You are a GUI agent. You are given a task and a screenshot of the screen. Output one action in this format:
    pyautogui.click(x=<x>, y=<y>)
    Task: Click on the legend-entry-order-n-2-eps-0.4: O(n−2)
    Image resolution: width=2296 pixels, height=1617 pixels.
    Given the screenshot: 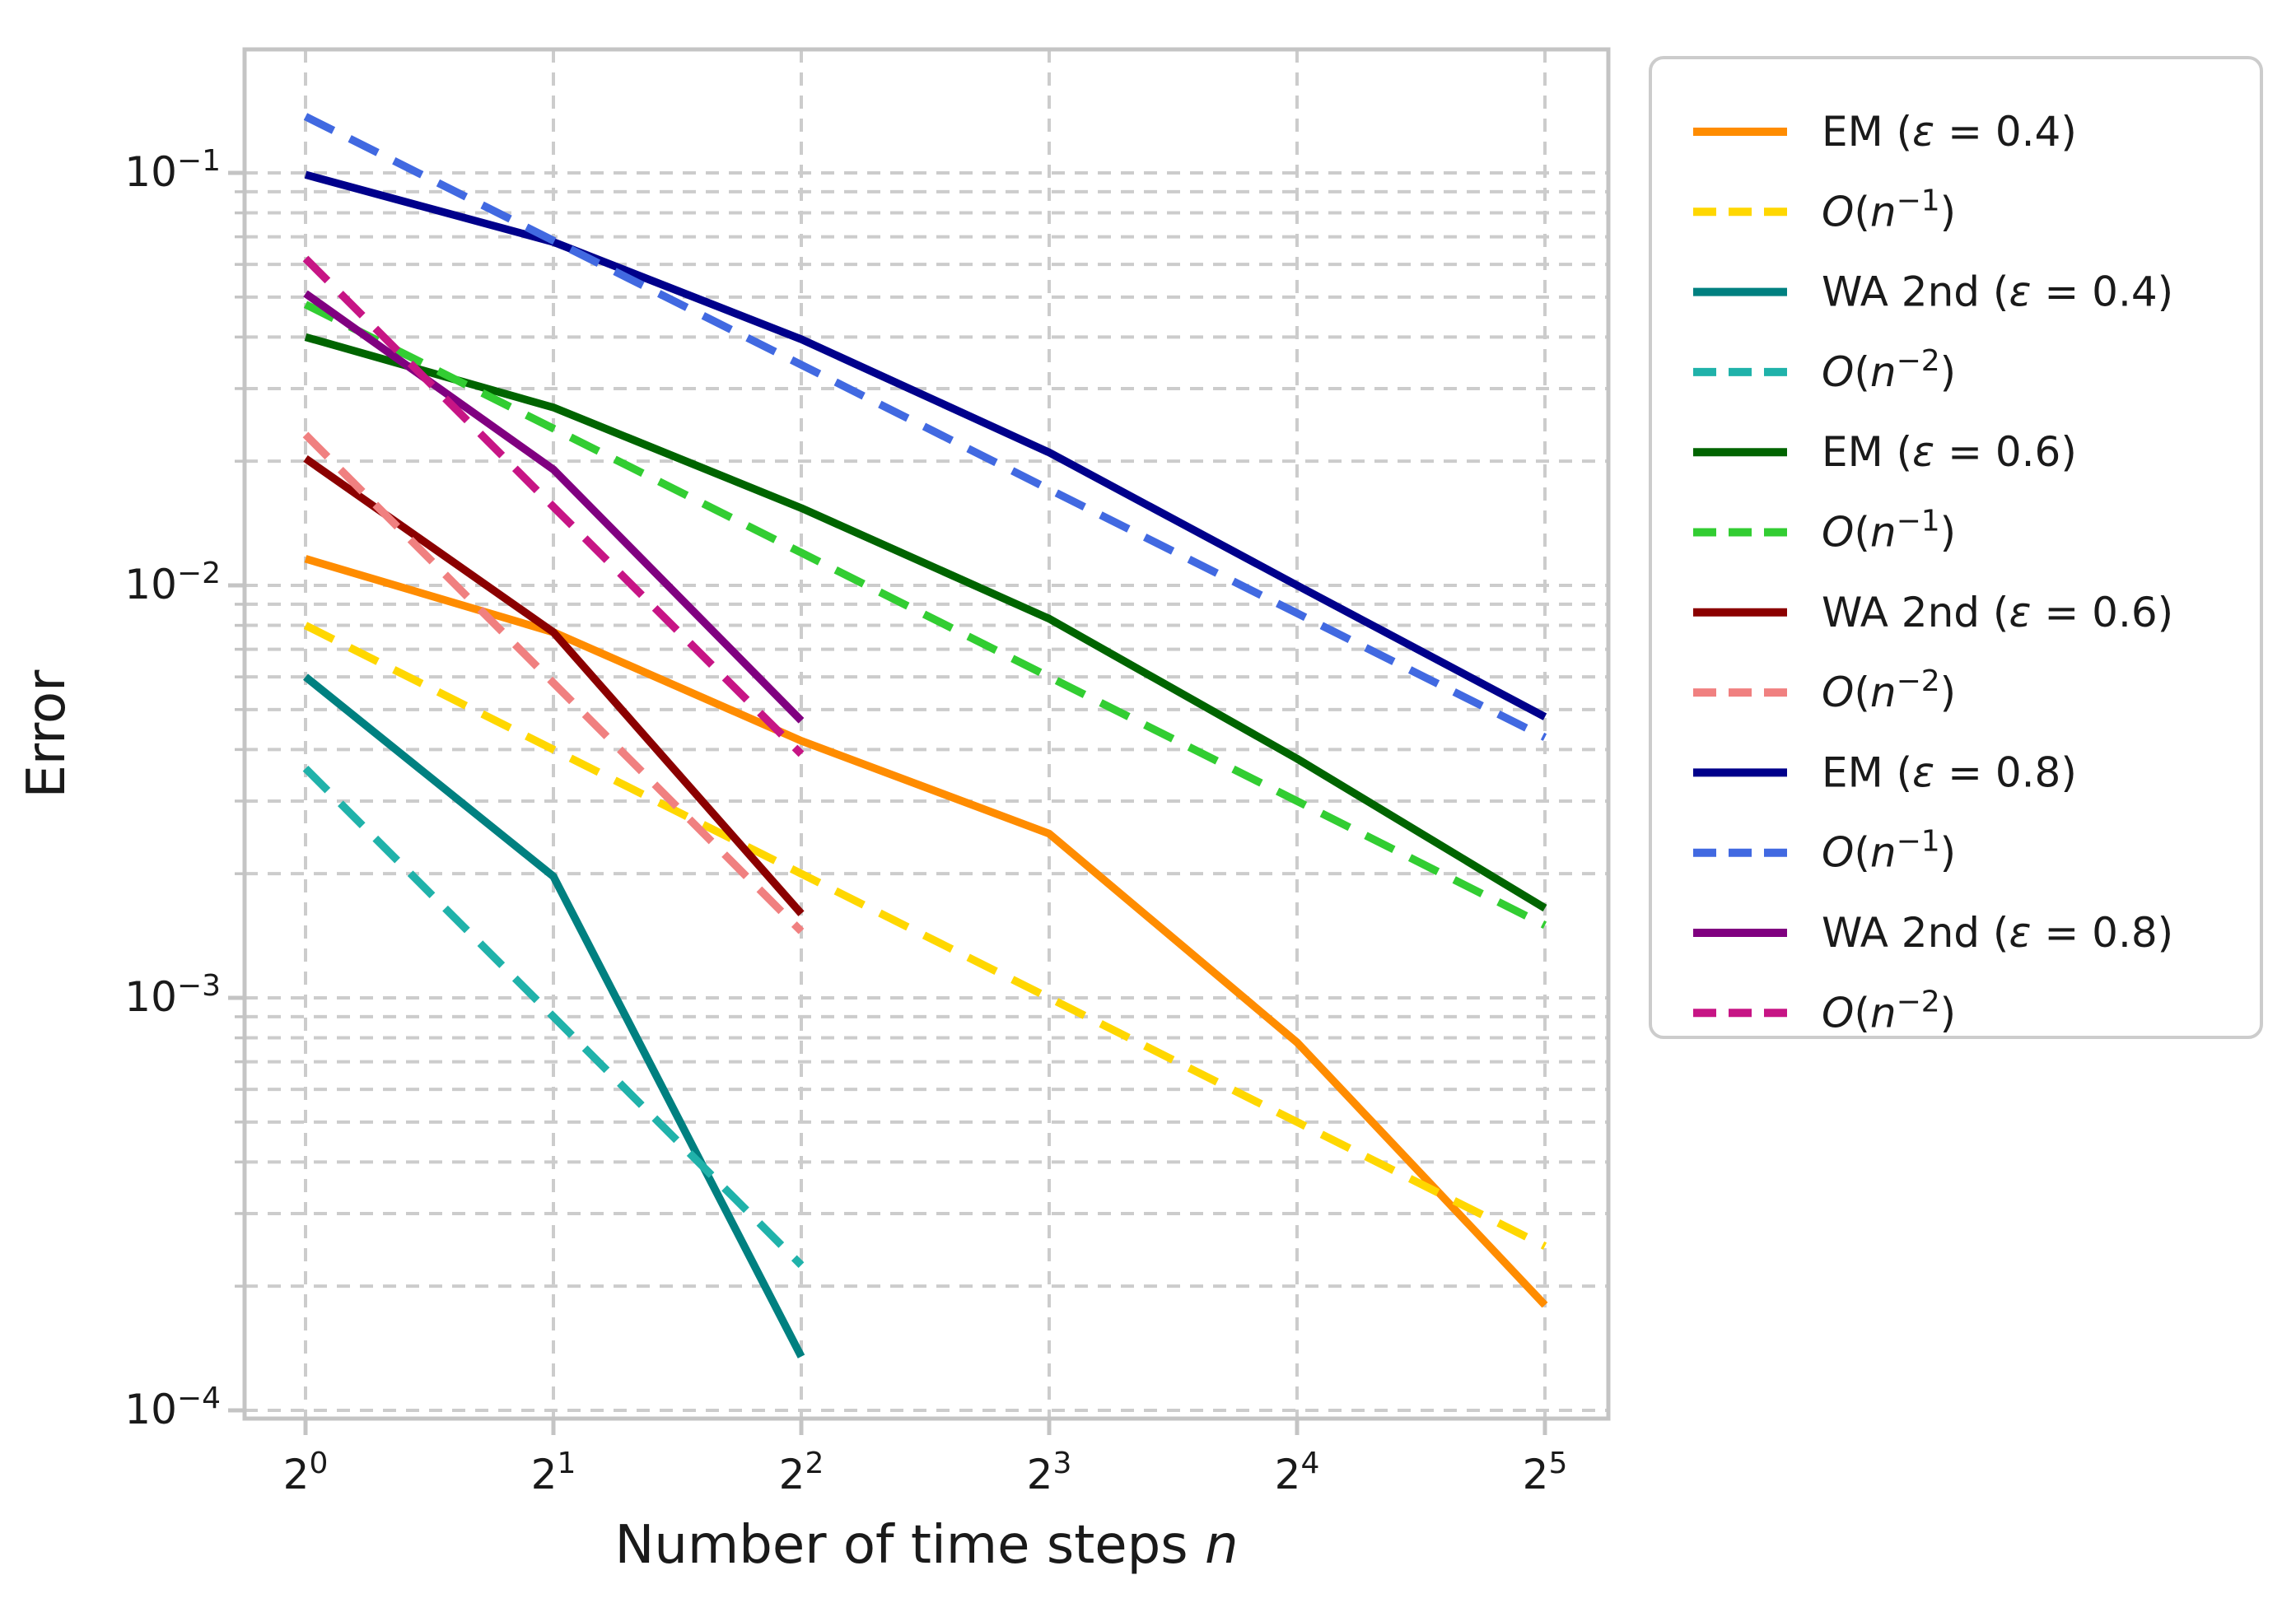 What is the action you would take?
    pyautogui.click(x=1824, y=370)
    